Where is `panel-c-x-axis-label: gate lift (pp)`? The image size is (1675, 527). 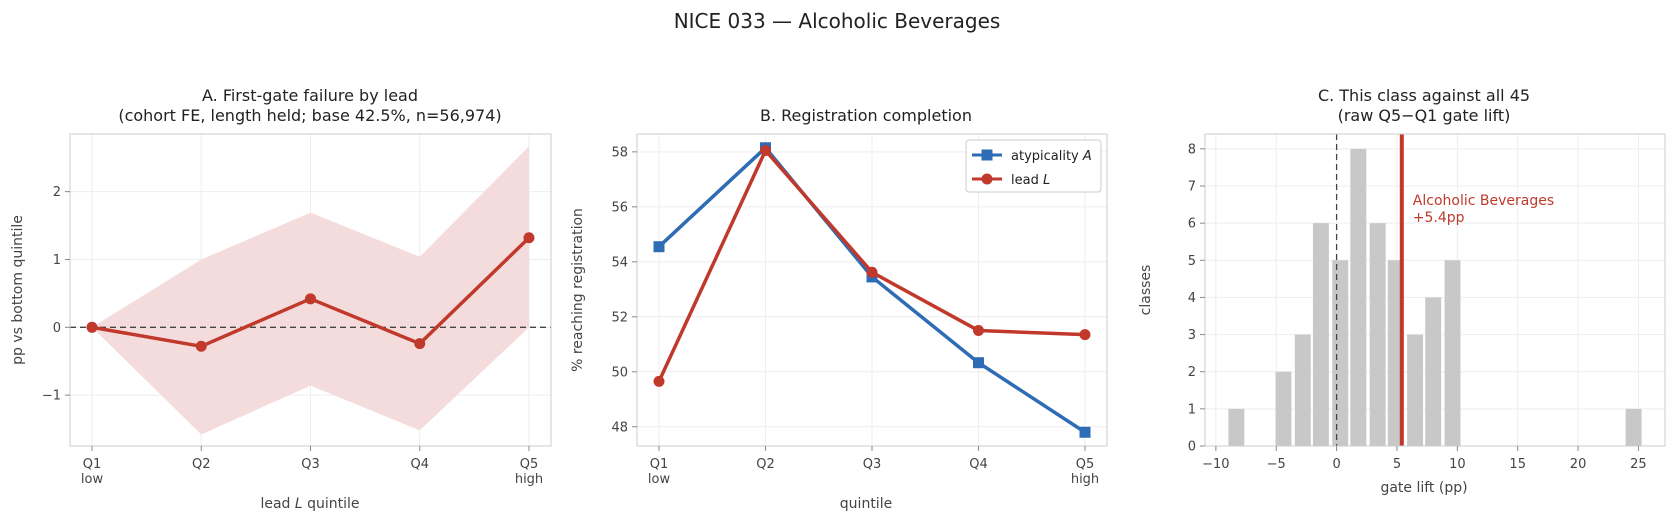
panel-c-x-axis-label: gate lift (pp) is located at coordinates (1423, 488).